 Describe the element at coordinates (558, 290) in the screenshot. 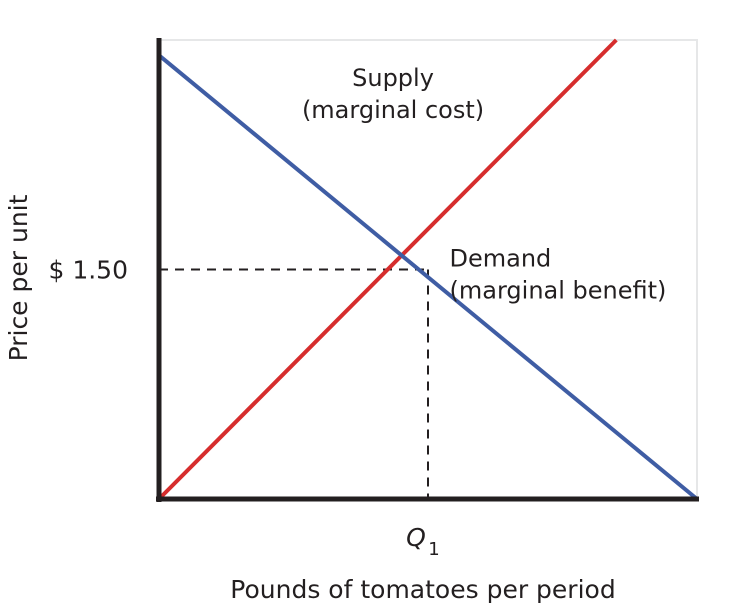

I see `curve-annotation-line: (marginal benefit)` at that location.